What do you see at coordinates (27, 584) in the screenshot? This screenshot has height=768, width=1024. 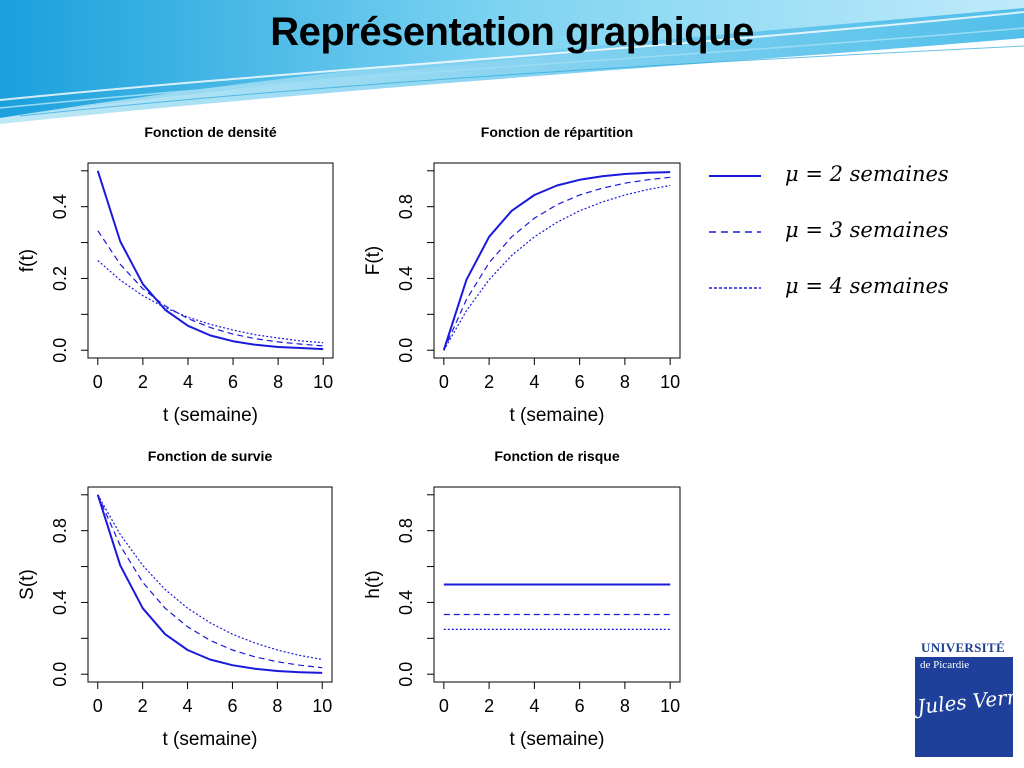 I see `y-axis-label: S(t)` at bounding box center [27, 584].